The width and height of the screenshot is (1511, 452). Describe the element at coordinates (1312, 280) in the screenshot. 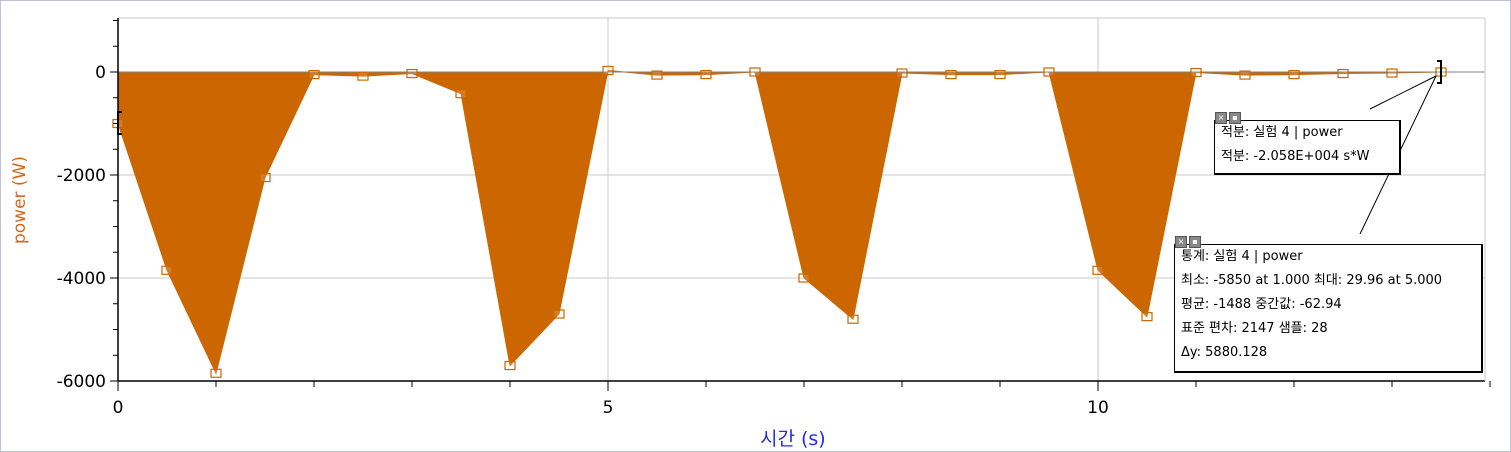

I see `statistics-min-max: 최소: -5850 at 1.000 최대: 29.96 at 5.000` at that location.